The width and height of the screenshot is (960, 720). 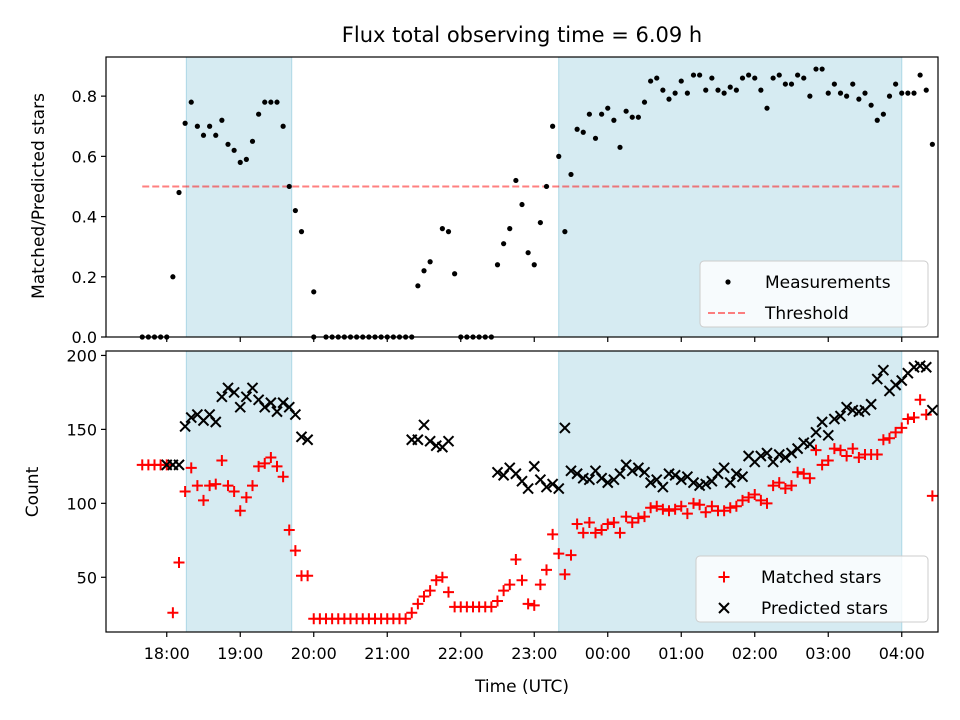 I want to click on x-tick-label: 02:00, so click(x=755, y=653).